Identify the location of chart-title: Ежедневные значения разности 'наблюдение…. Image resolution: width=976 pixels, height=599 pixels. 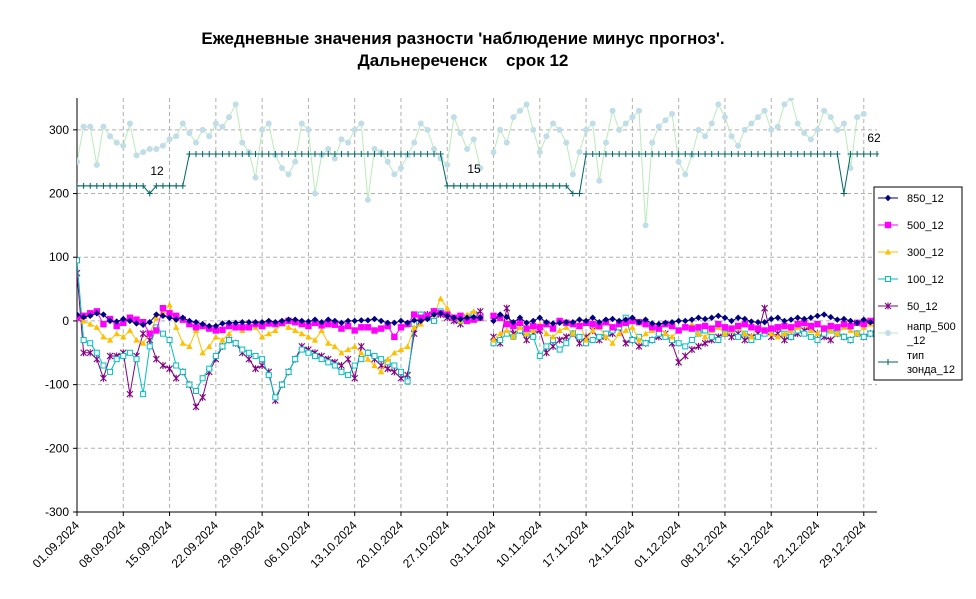
(463, 50).